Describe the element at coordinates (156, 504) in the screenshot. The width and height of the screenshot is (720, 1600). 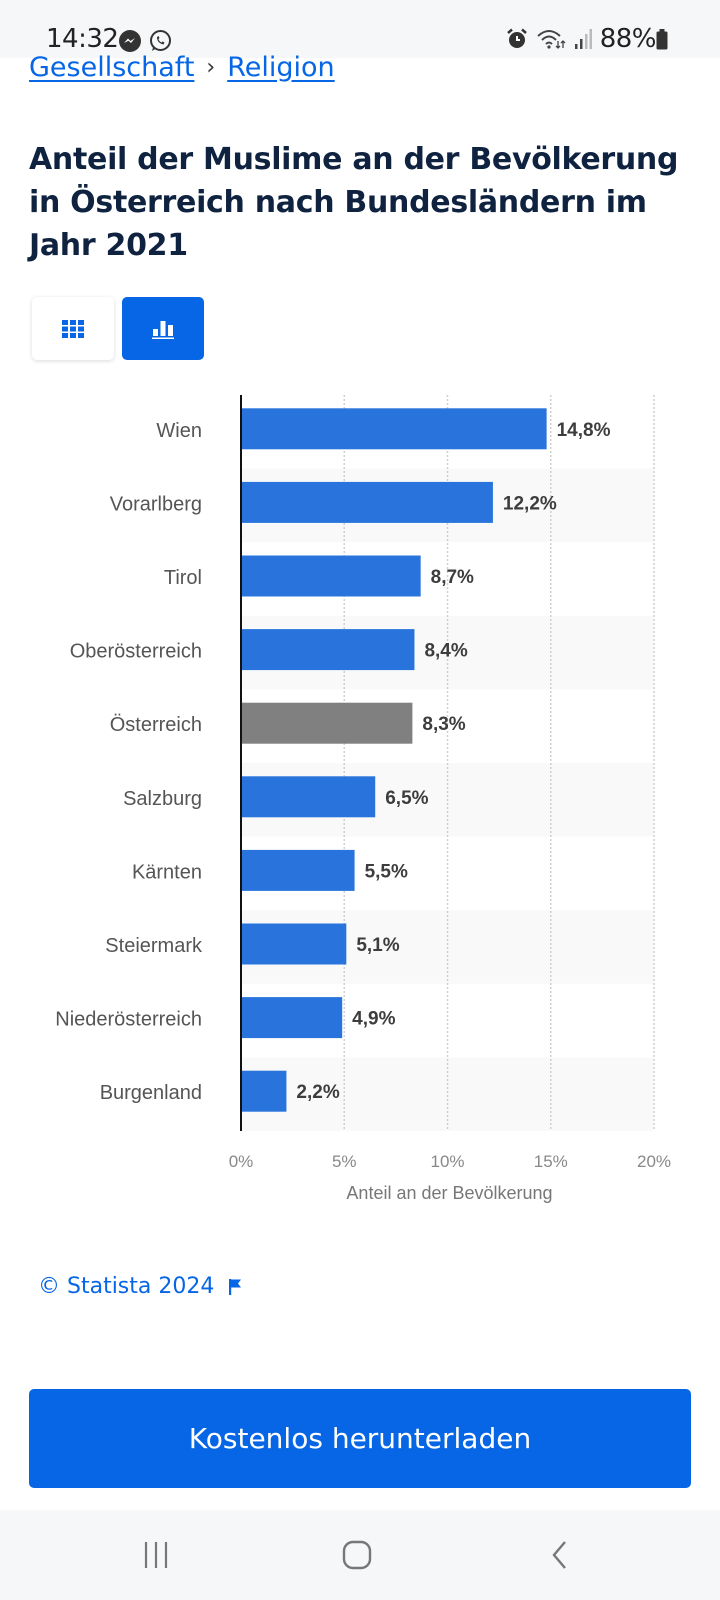
I see `category-label: Vorarlberg` at that location.